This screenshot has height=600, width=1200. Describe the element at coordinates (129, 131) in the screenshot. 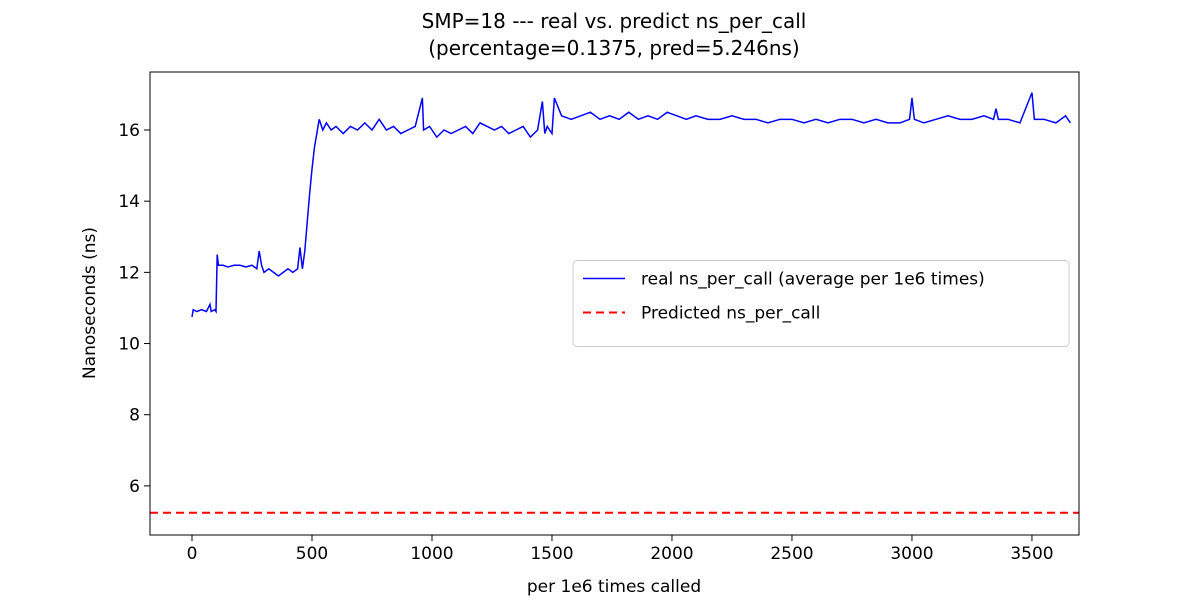

I see `y-tick-label: 16` at that location.